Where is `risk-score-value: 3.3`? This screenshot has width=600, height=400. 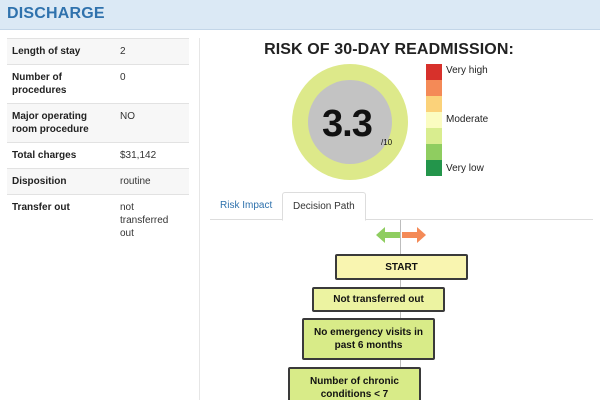
risk-score-value: 3.3 is located at coordinates (347, 124).